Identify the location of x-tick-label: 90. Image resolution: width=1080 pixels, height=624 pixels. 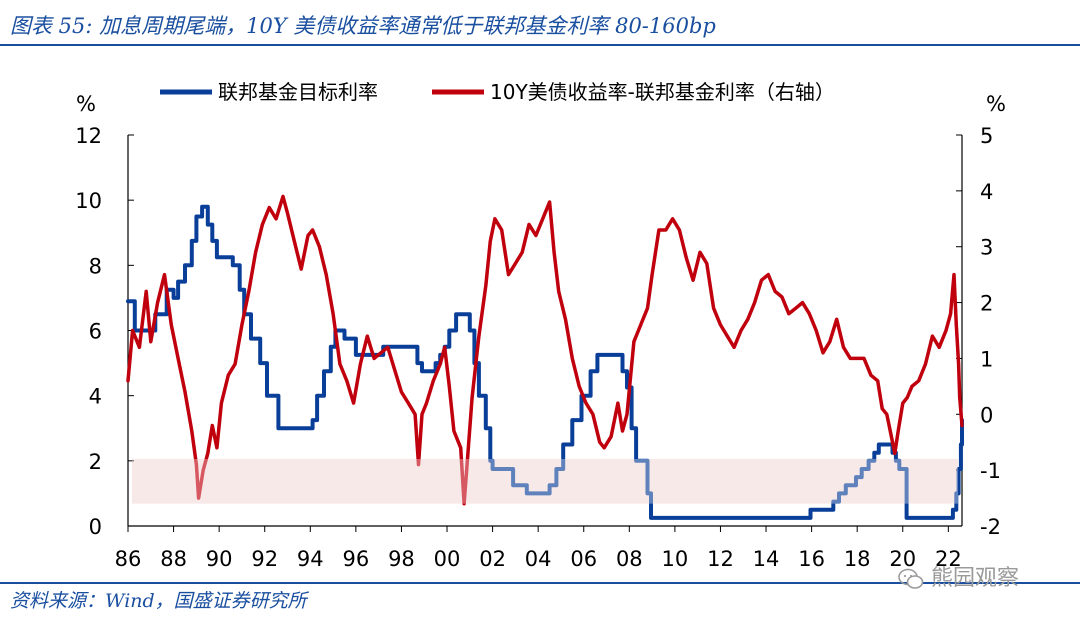
(219, 559).